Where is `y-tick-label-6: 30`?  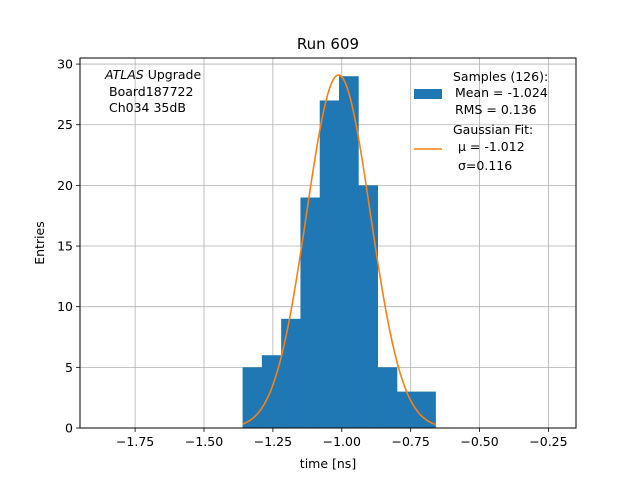
y-tick-label-6: 30 is located at coordinates (65, 64).